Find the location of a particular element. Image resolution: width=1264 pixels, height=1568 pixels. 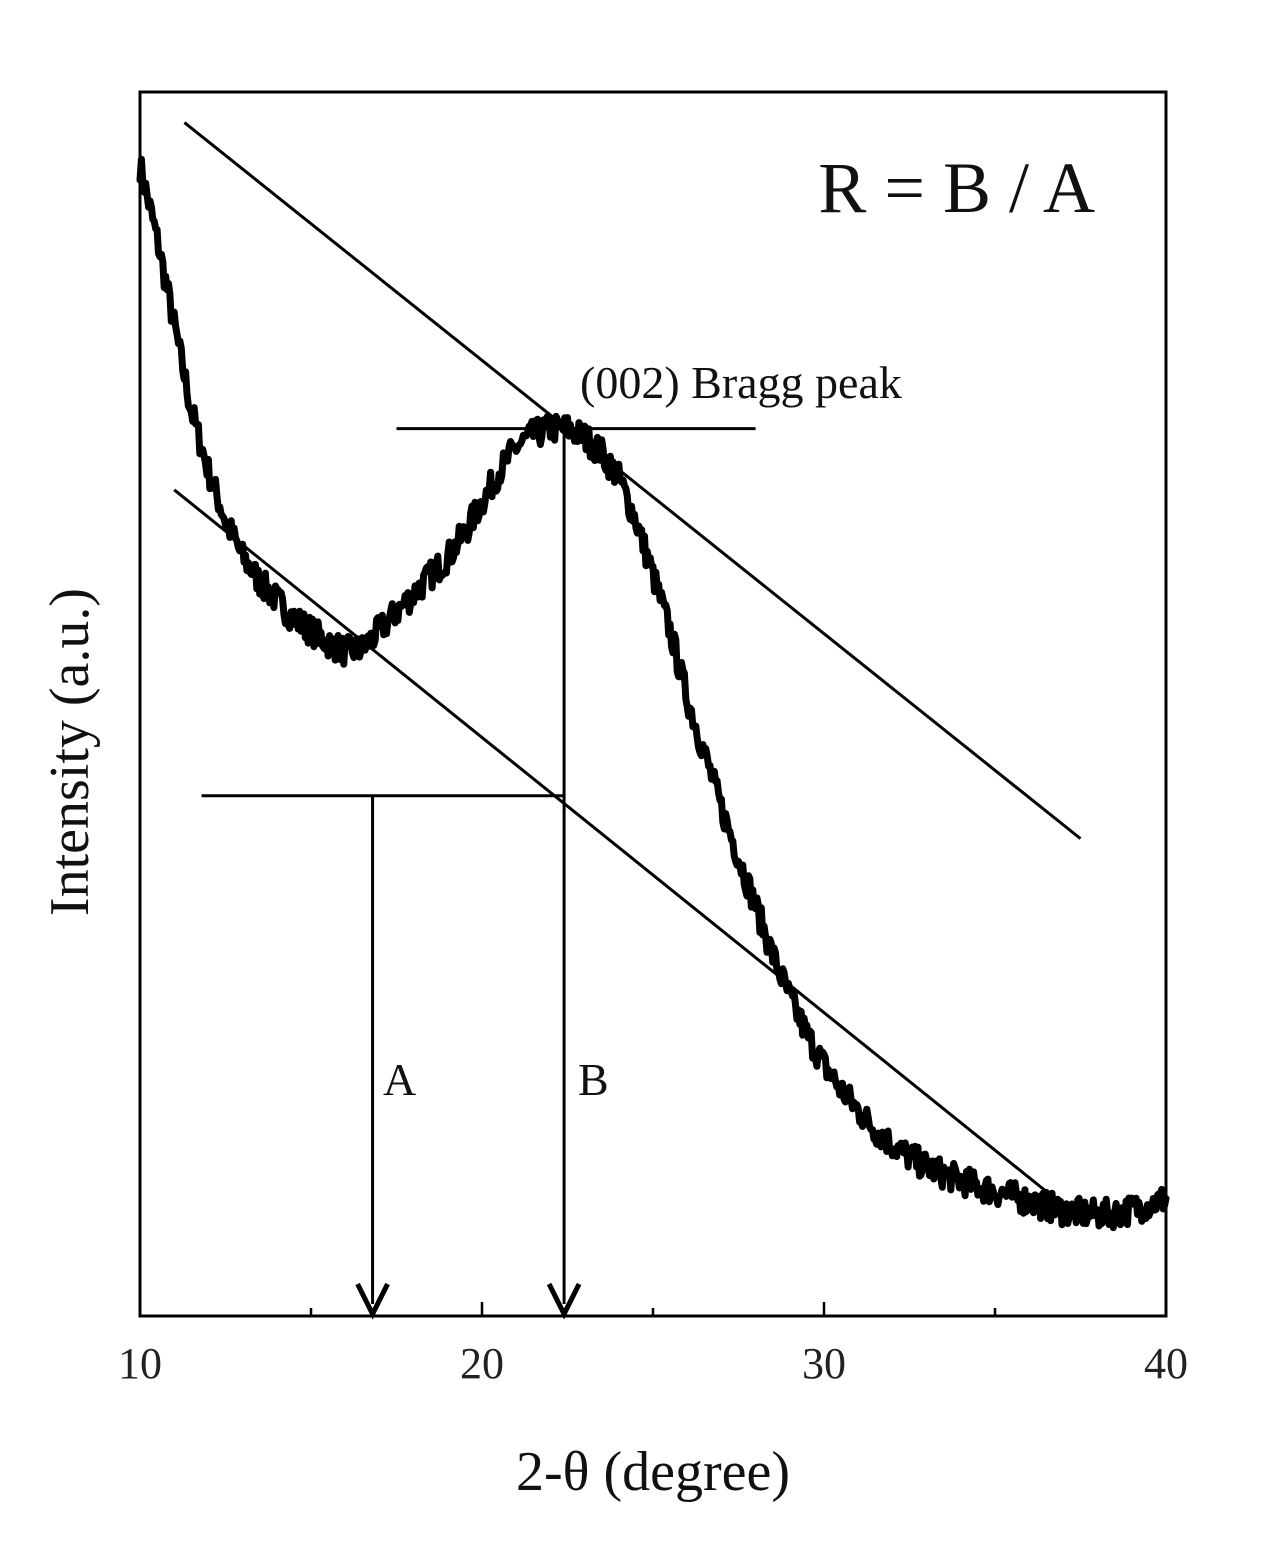

arrow-b-head is located at coordinates (564, 1301).